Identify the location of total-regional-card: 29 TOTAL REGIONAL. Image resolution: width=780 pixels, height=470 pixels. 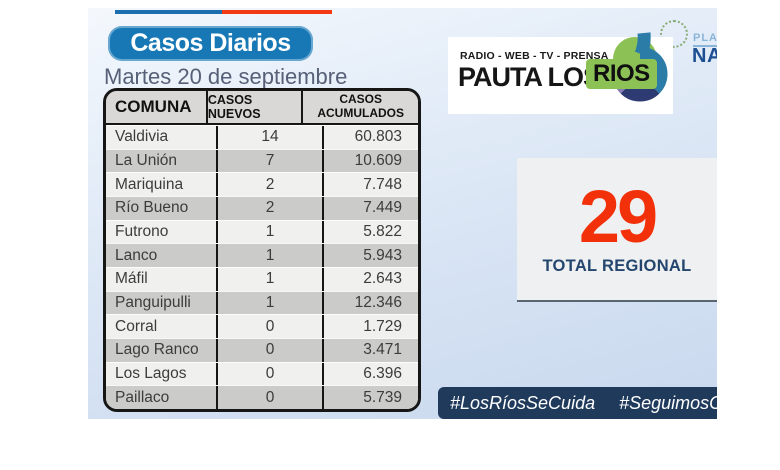
(617, 230).